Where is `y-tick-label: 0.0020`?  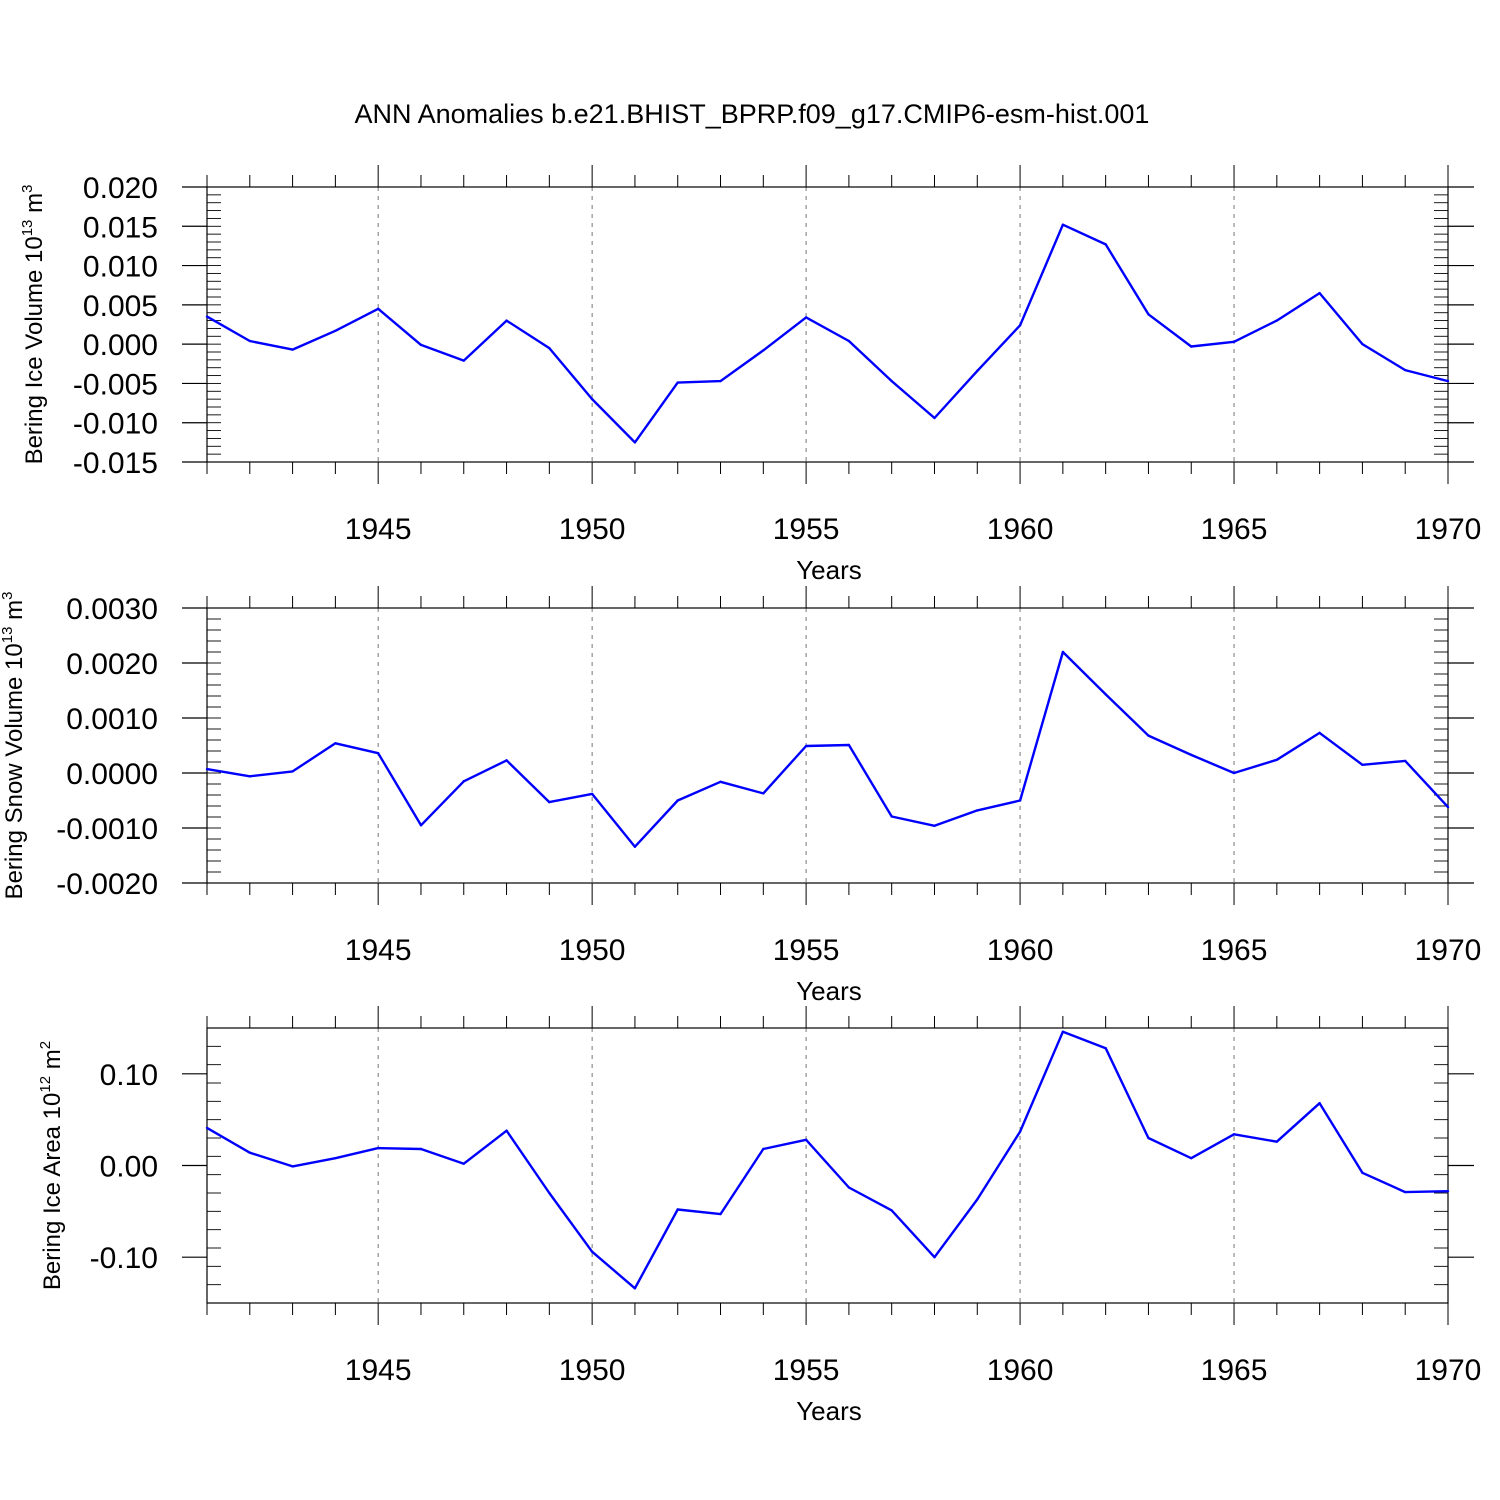 y-tick-label: 0.0020 is located at coordinates (112, 664).